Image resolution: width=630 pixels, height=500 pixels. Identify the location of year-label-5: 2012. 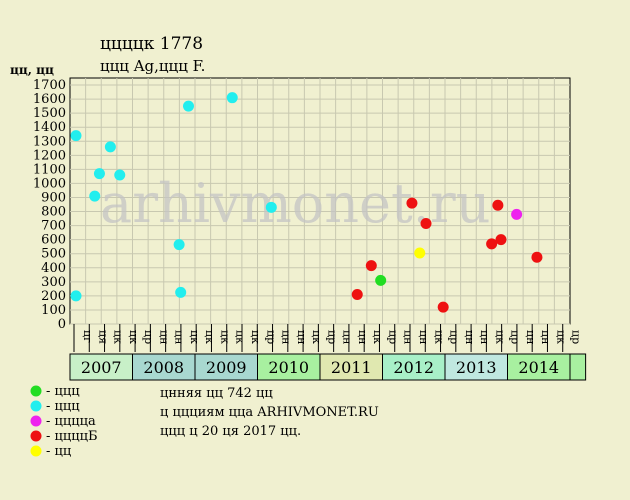
(413, 367).